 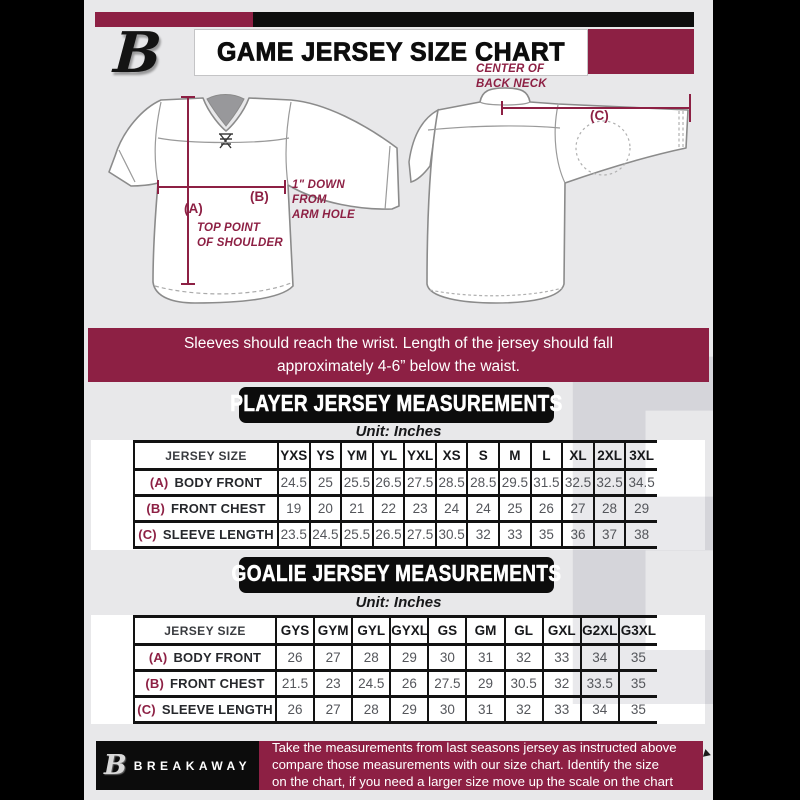 I want to click on row-label: (A) BODY FRONT, so click(x=204, y=657).